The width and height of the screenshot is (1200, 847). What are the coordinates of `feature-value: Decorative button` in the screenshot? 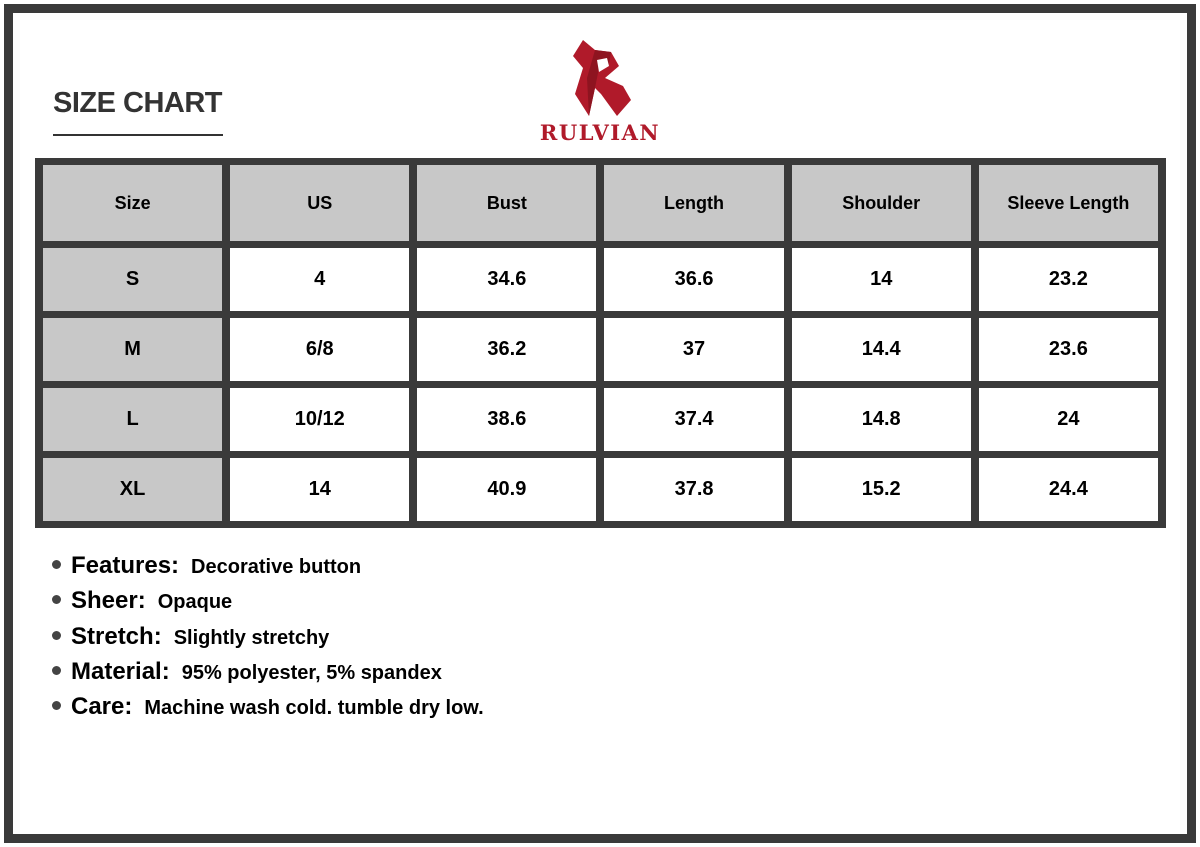 It's located at (276, 567).